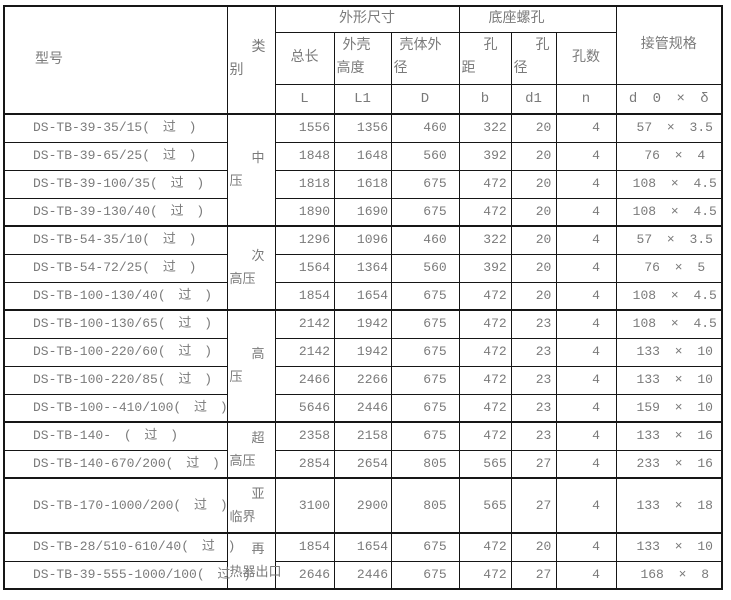  I want to click on model-cell: DS-TB-54-35/10( 过 ), so click(115, 240).